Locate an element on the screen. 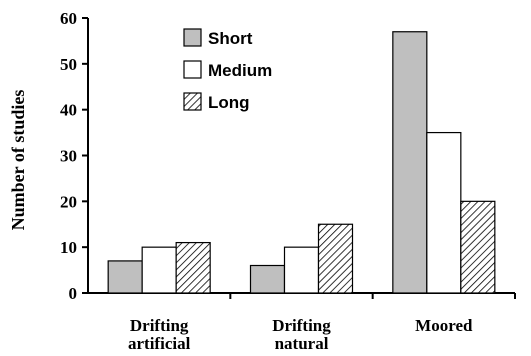 Image resolution: width=531 pixels, height=356 pixels. legend-swatch-medium is located at coordinates (192, 69).